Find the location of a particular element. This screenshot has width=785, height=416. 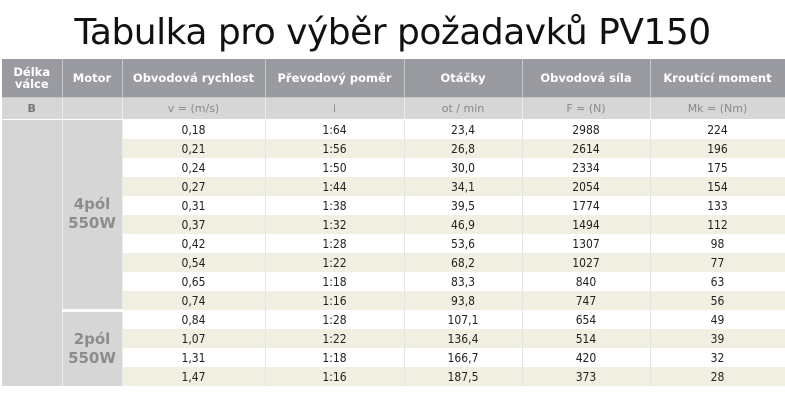

cell-torque: 224 is located at coordinates (717, 129).